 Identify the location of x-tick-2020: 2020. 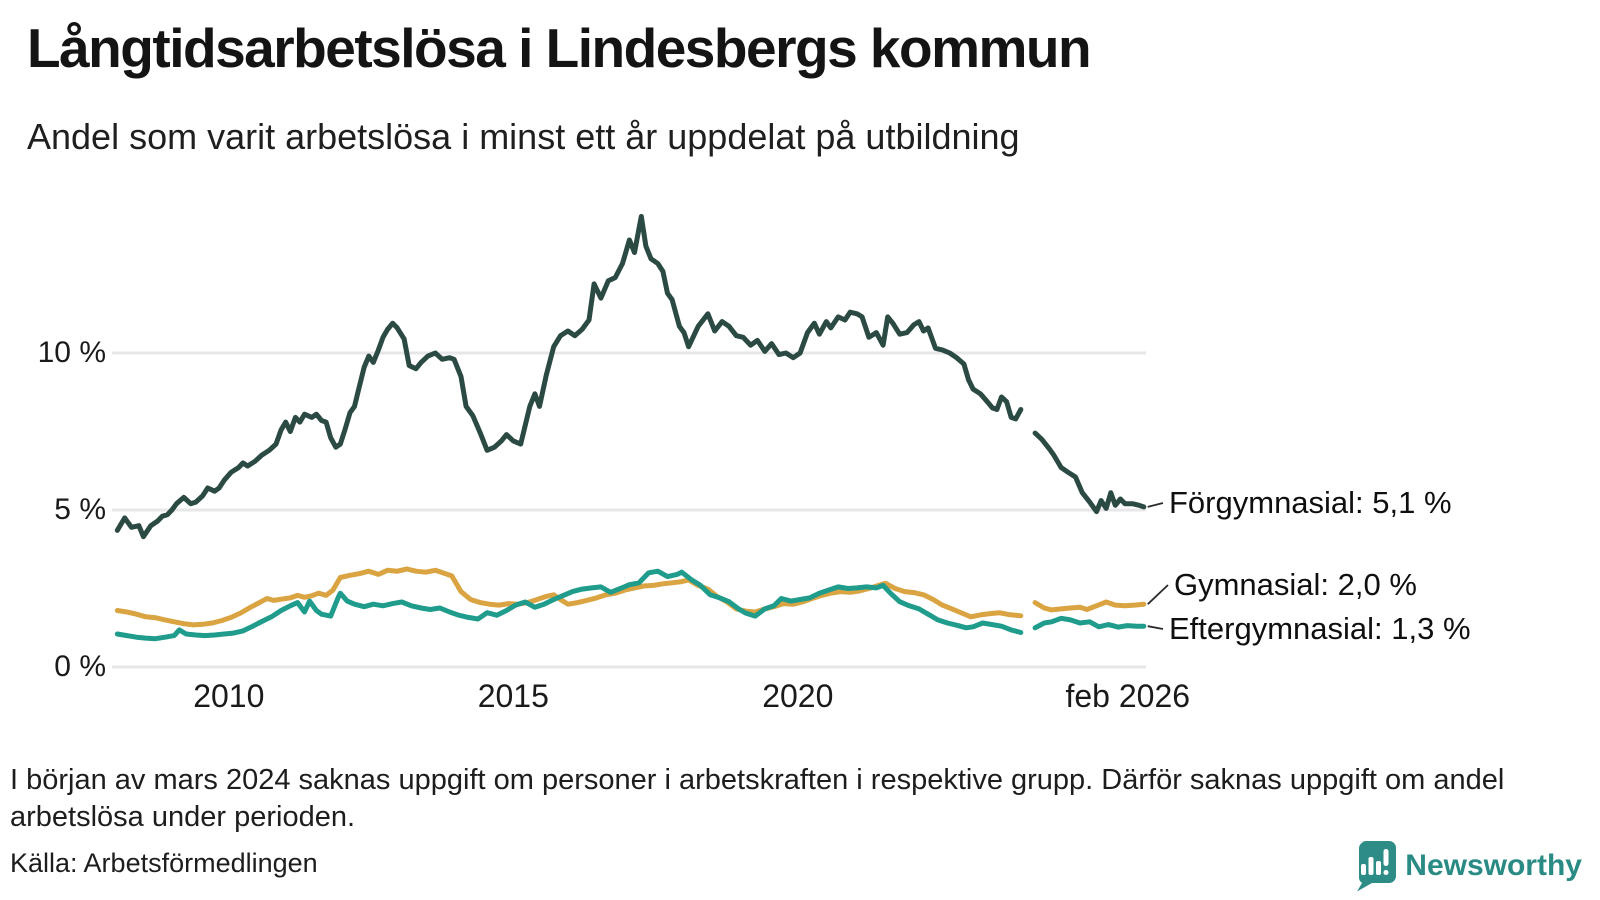
(798, 696).